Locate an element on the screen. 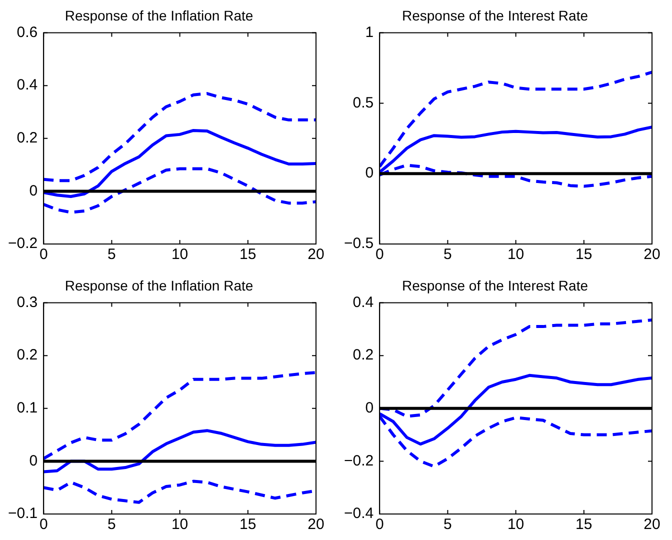 This screenshot has height=540, width=672. y-tick-label: −0.4 is located at coordinates (359, 513).